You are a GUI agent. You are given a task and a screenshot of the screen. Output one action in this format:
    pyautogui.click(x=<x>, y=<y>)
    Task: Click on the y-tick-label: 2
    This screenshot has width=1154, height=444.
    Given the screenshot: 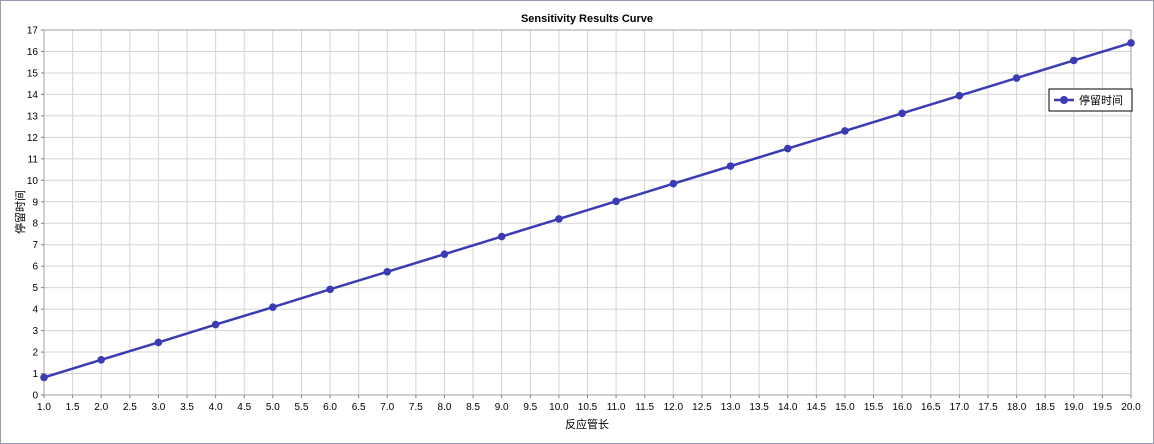 What is the action you would take?
    pyautogui.click(x=35, y=353)
    